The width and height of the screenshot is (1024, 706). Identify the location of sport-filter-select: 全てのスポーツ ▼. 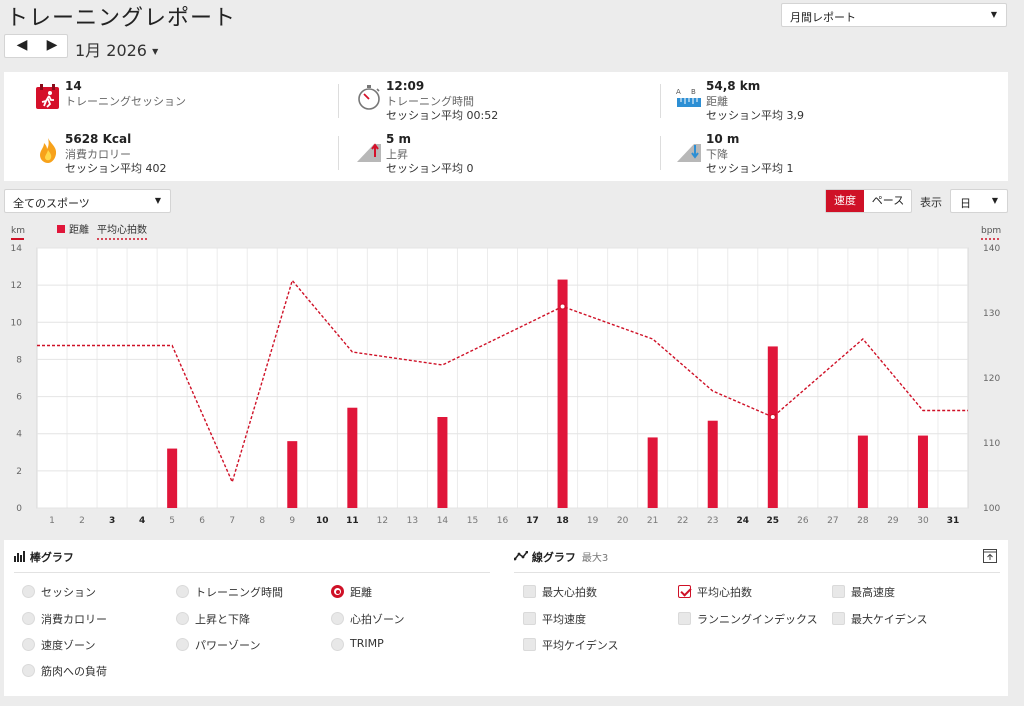
(87, 201).